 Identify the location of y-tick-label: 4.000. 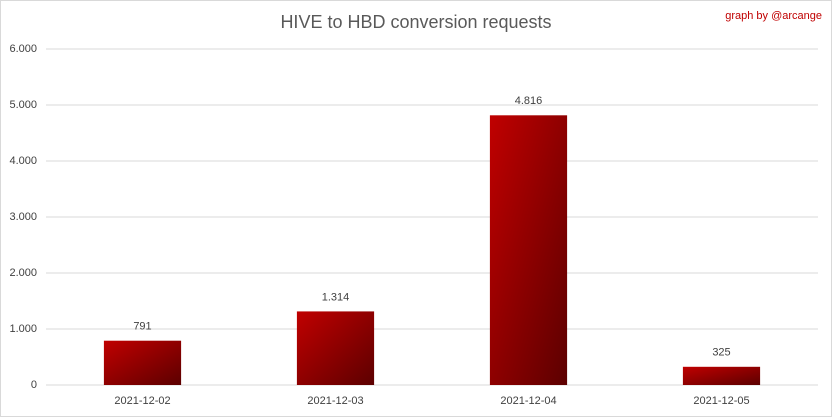
(23, 161).